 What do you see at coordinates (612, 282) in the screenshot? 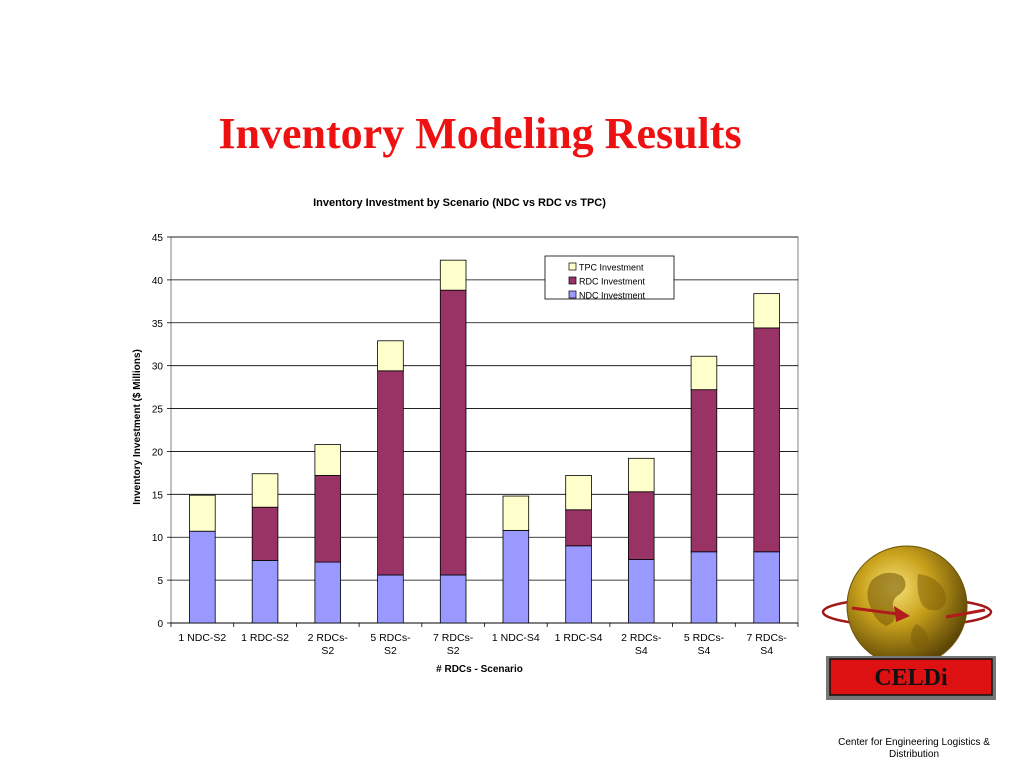
I see `legend-label: RDC Investment` at bounding box center [612, 282].